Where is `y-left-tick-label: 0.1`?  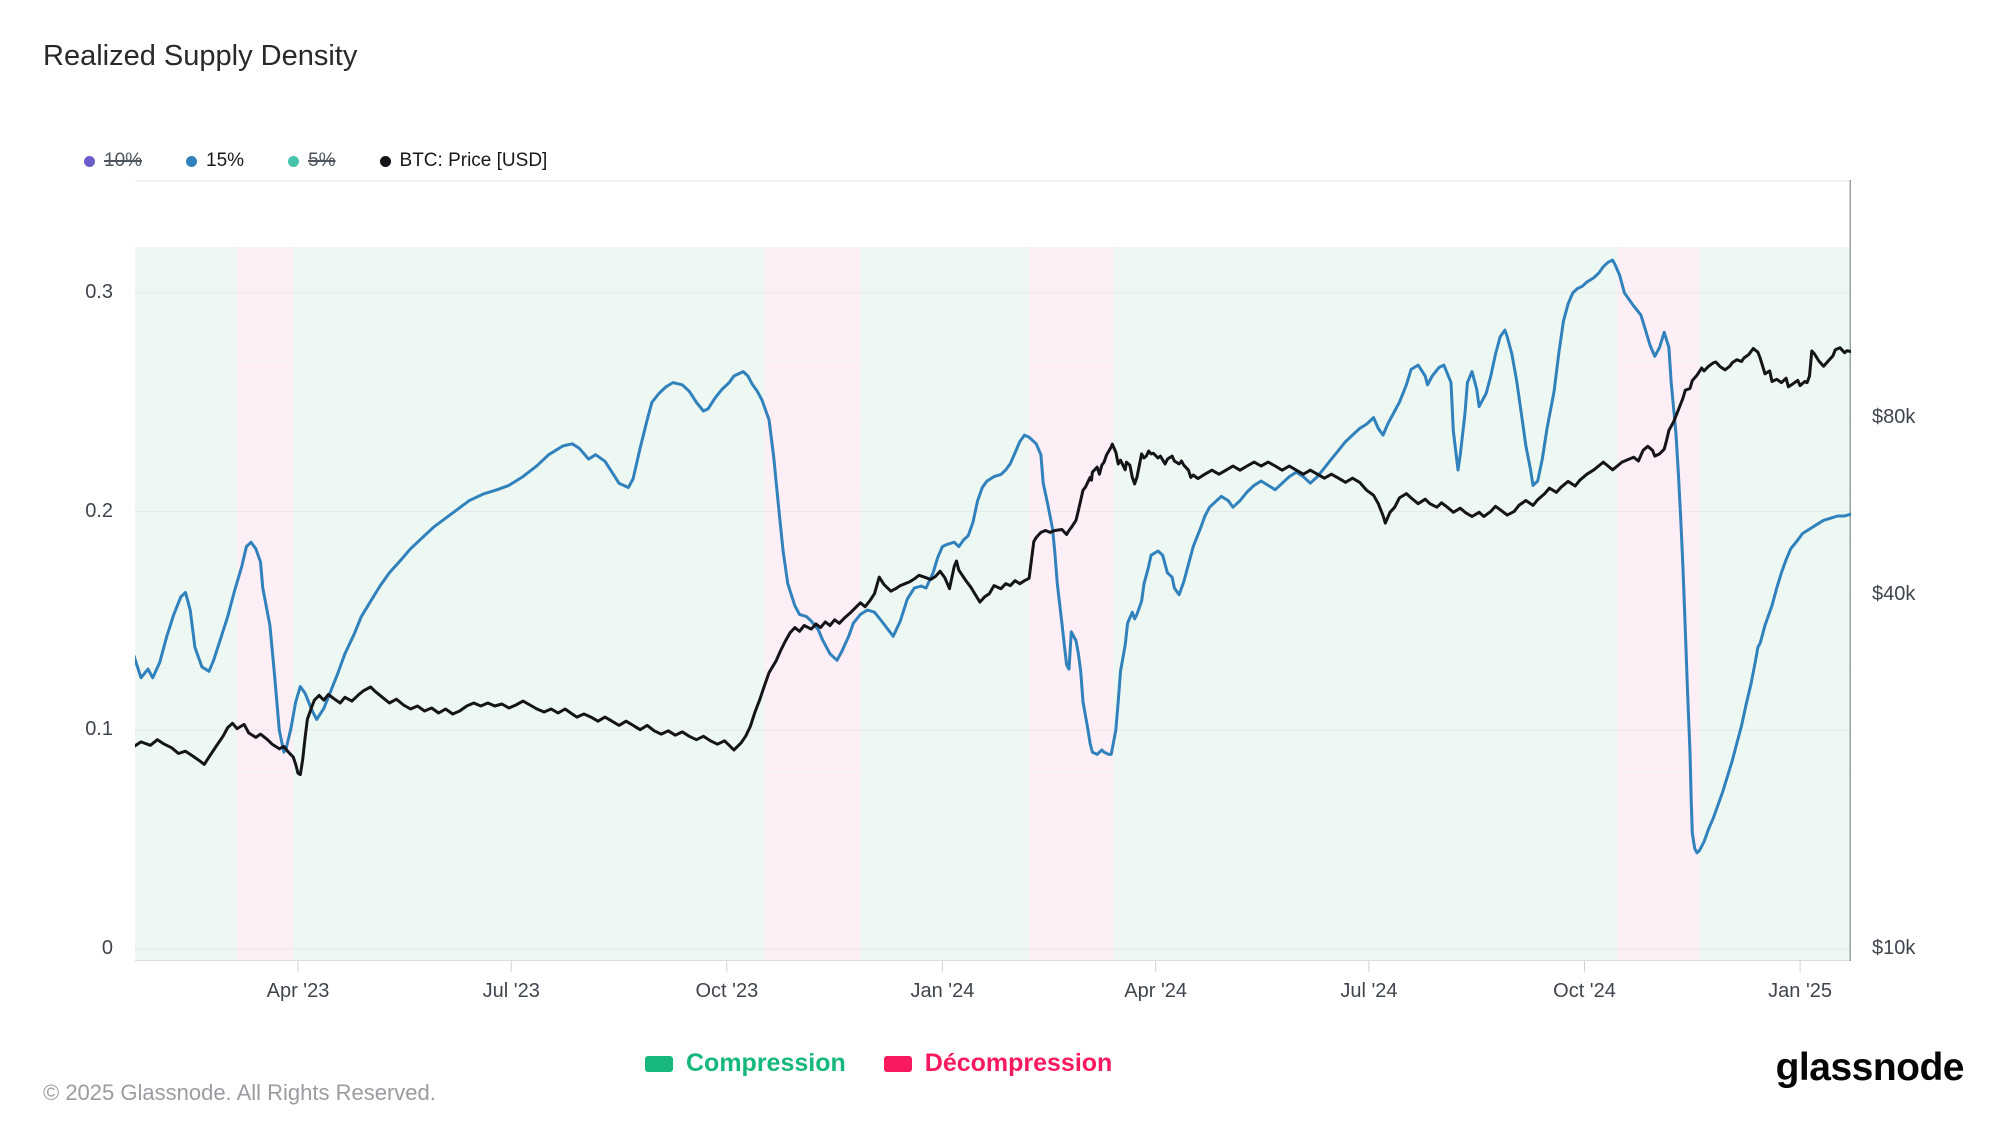
y-left-tick-label: 0.1 is located at coordinates (99, 729).